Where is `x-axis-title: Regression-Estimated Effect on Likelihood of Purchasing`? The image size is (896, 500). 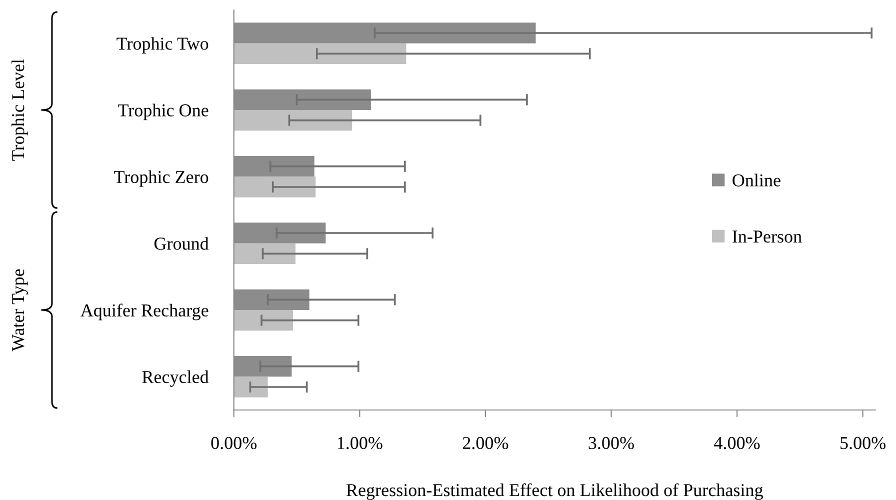
x-axis-title: Regression-Estimated Effect on Likelihood of Purchasing is located at coordinates (554, 491).